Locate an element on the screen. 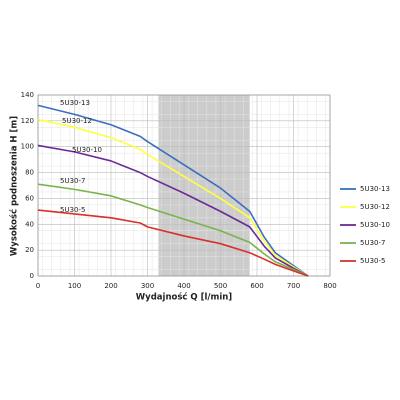 The image size is (400, 400). legend-label: 5U30-5 is located at coordinates (372, 261).